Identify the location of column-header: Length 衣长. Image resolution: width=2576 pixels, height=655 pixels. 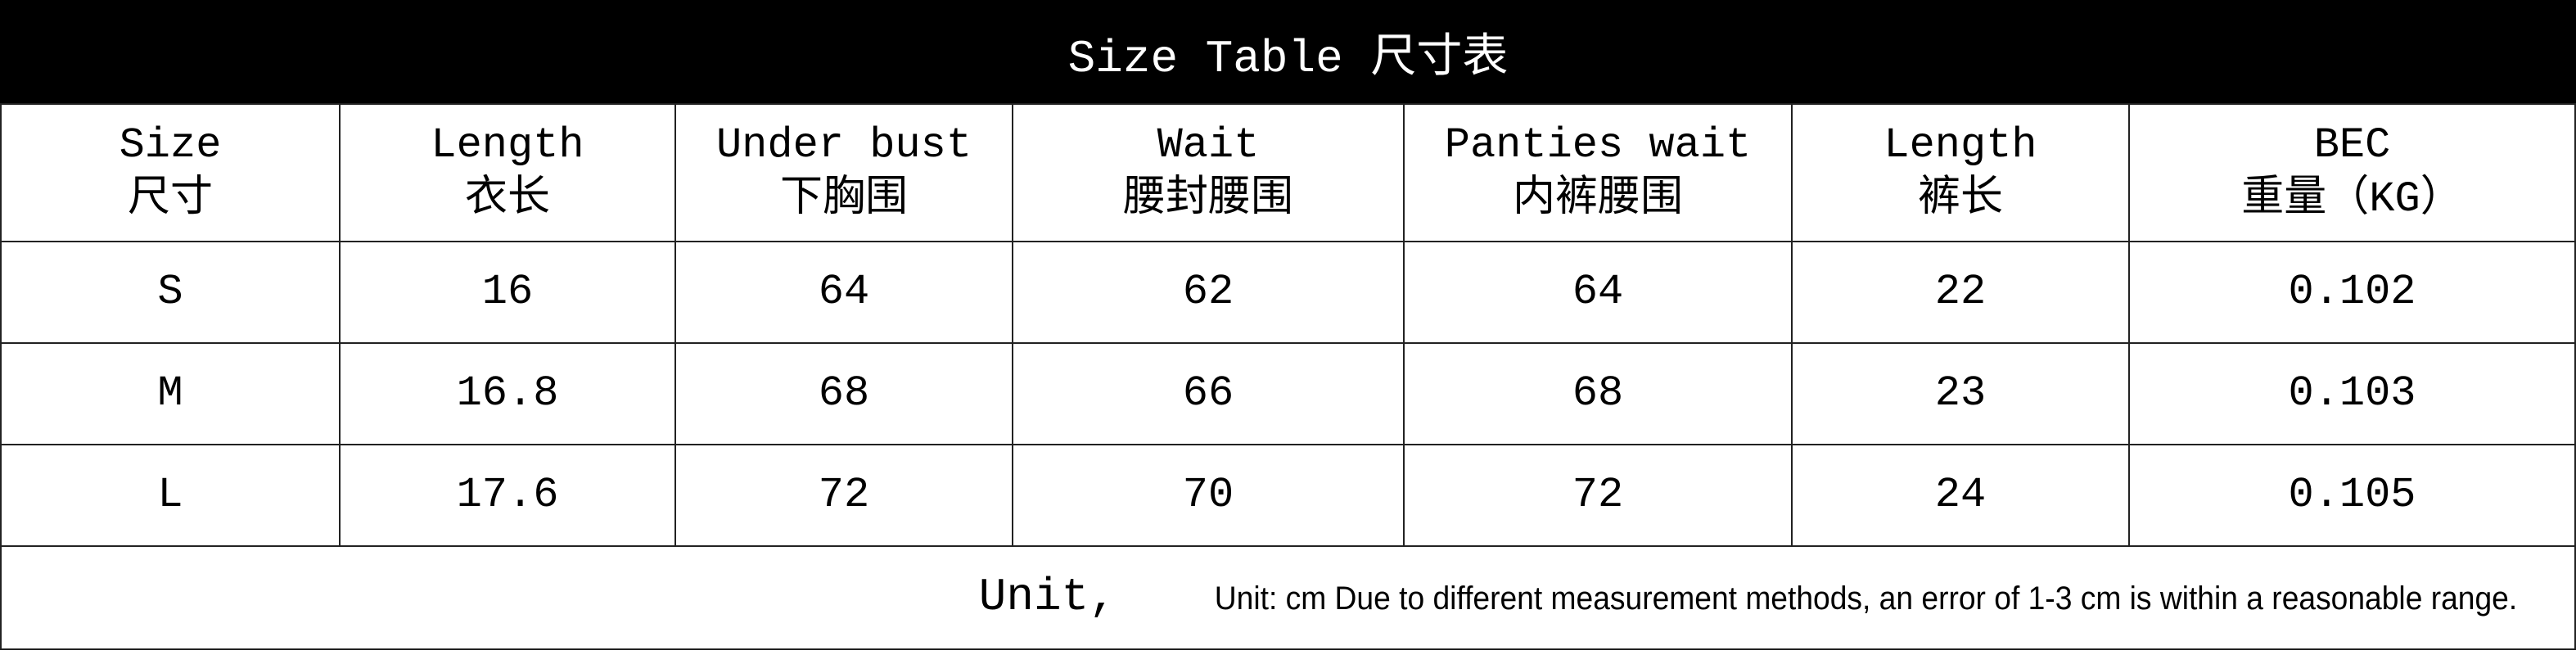
(507, 172).